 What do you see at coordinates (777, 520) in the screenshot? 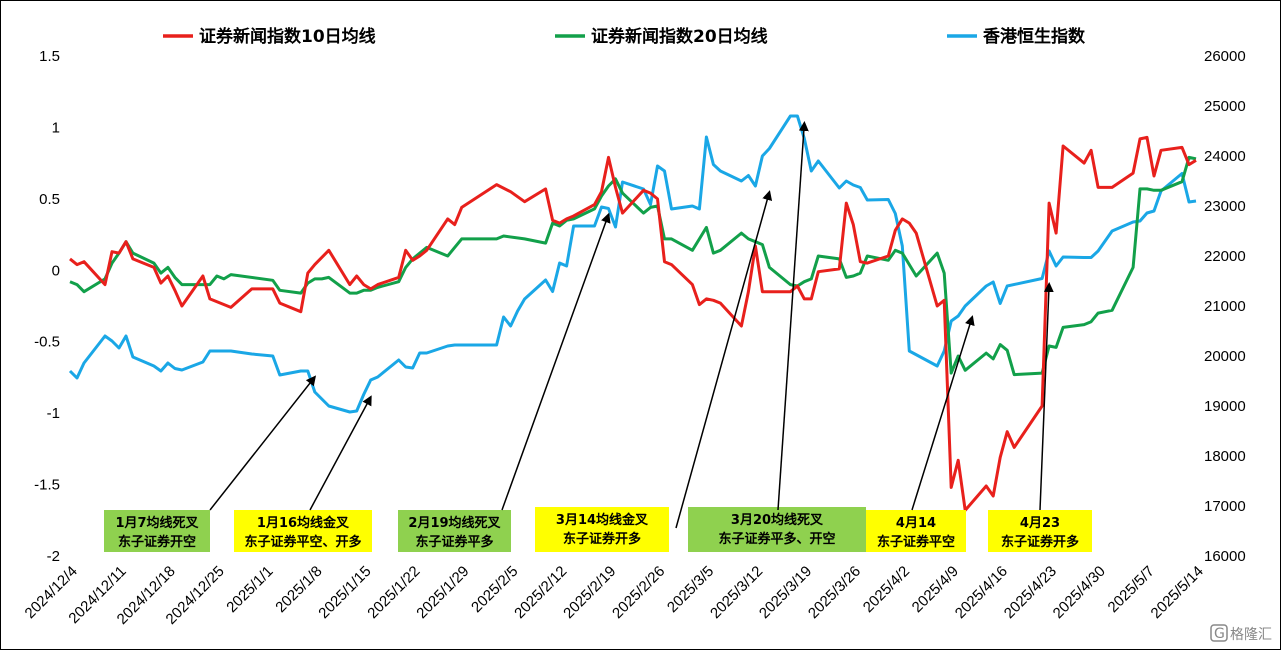
I see `annotation-text: 3月20均线死叉` at bounding box center [777, 520].